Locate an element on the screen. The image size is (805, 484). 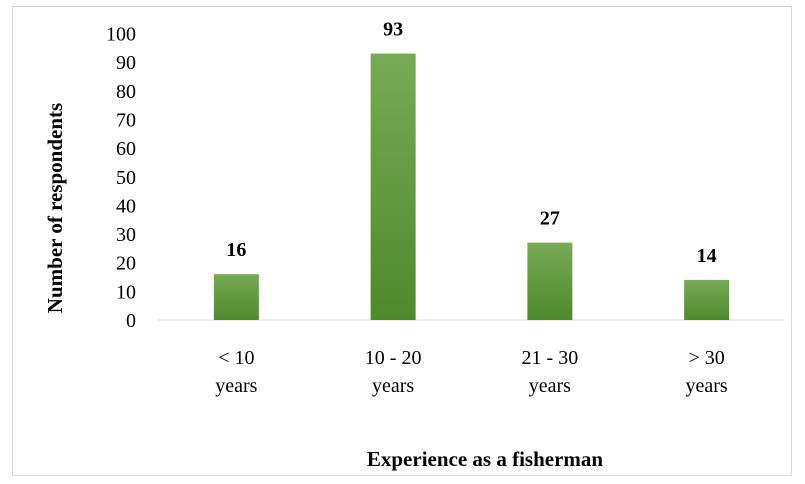
data-label: 16 is located at coordinates (236, 250).